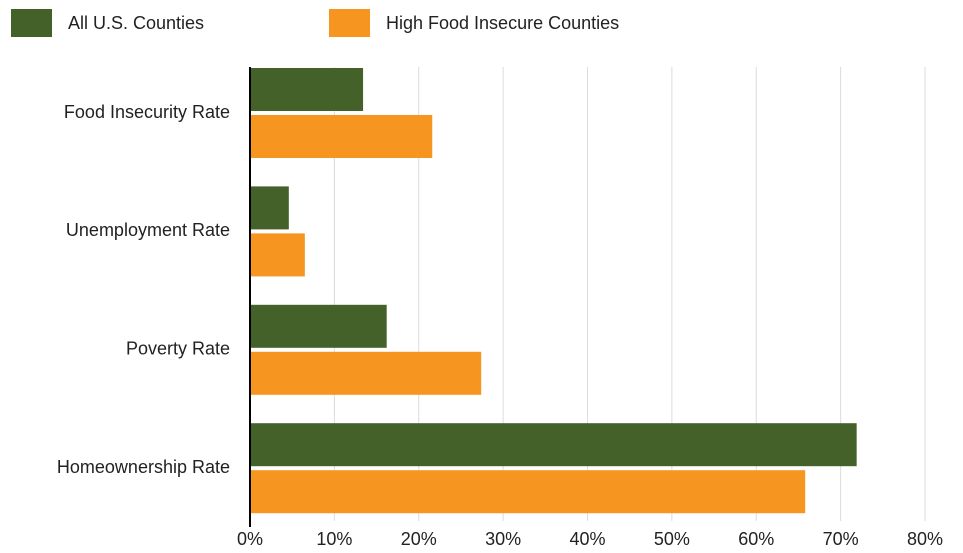  Describe the element at coordinates (366, 373) in the screenshot. I see `bar-poverty-rate-high-food-insecure-counties` at that location.